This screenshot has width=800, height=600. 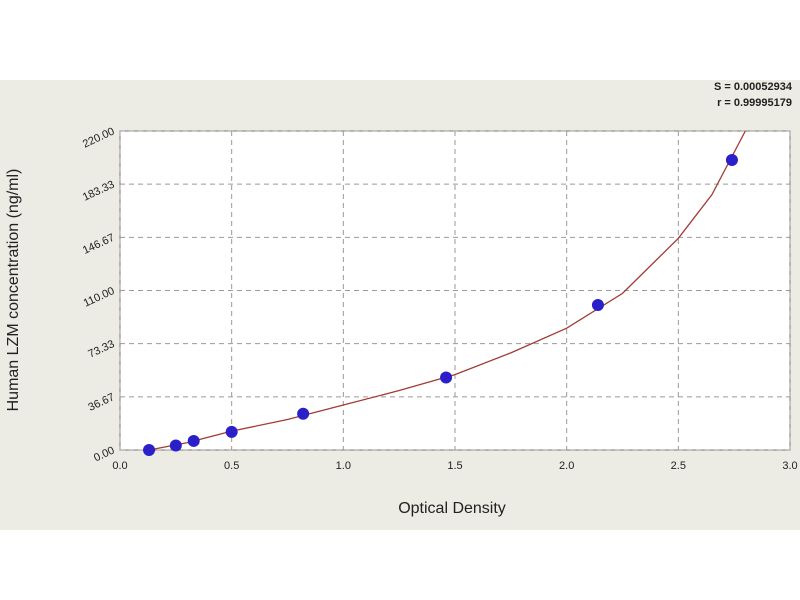 What do you see at coordinates (231, 466) in the screenshot?
I see `x-tick-label: 0.5` at bounding box center [231, 466].